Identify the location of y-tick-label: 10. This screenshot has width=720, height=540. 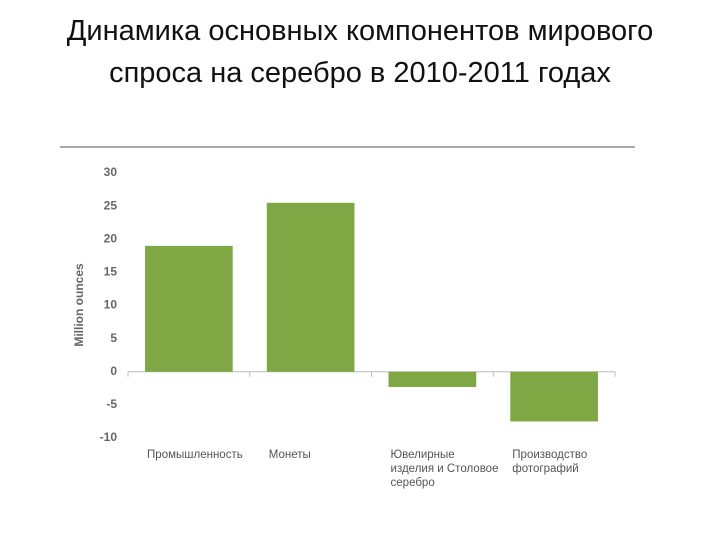
(111, 305).